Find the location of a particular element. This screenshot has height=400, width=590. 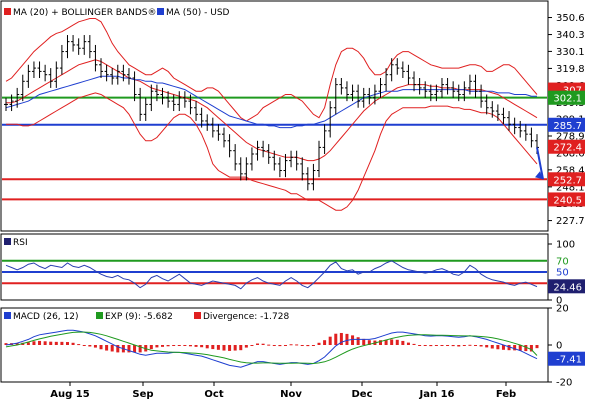

legend-swatch-macd is located at coordinates (7, 315).